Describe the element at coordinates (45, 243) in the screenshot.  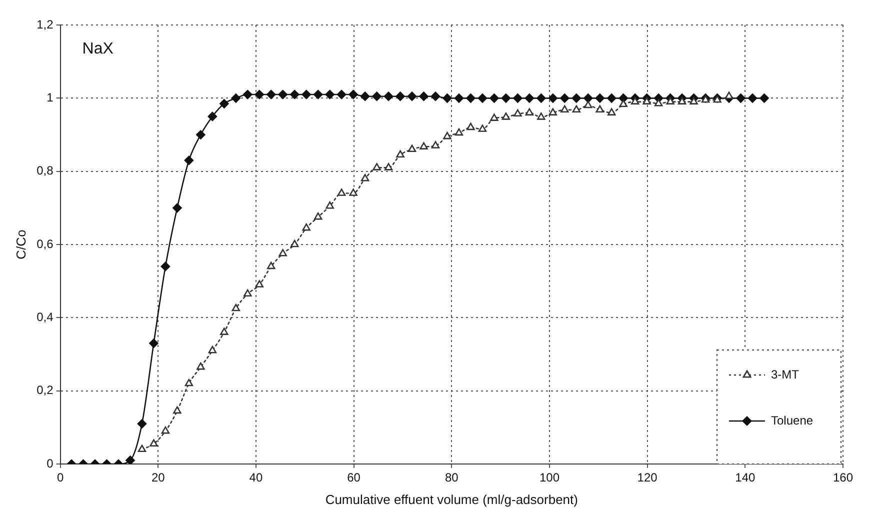
I see `y-tick-label: 0,6` at that location.